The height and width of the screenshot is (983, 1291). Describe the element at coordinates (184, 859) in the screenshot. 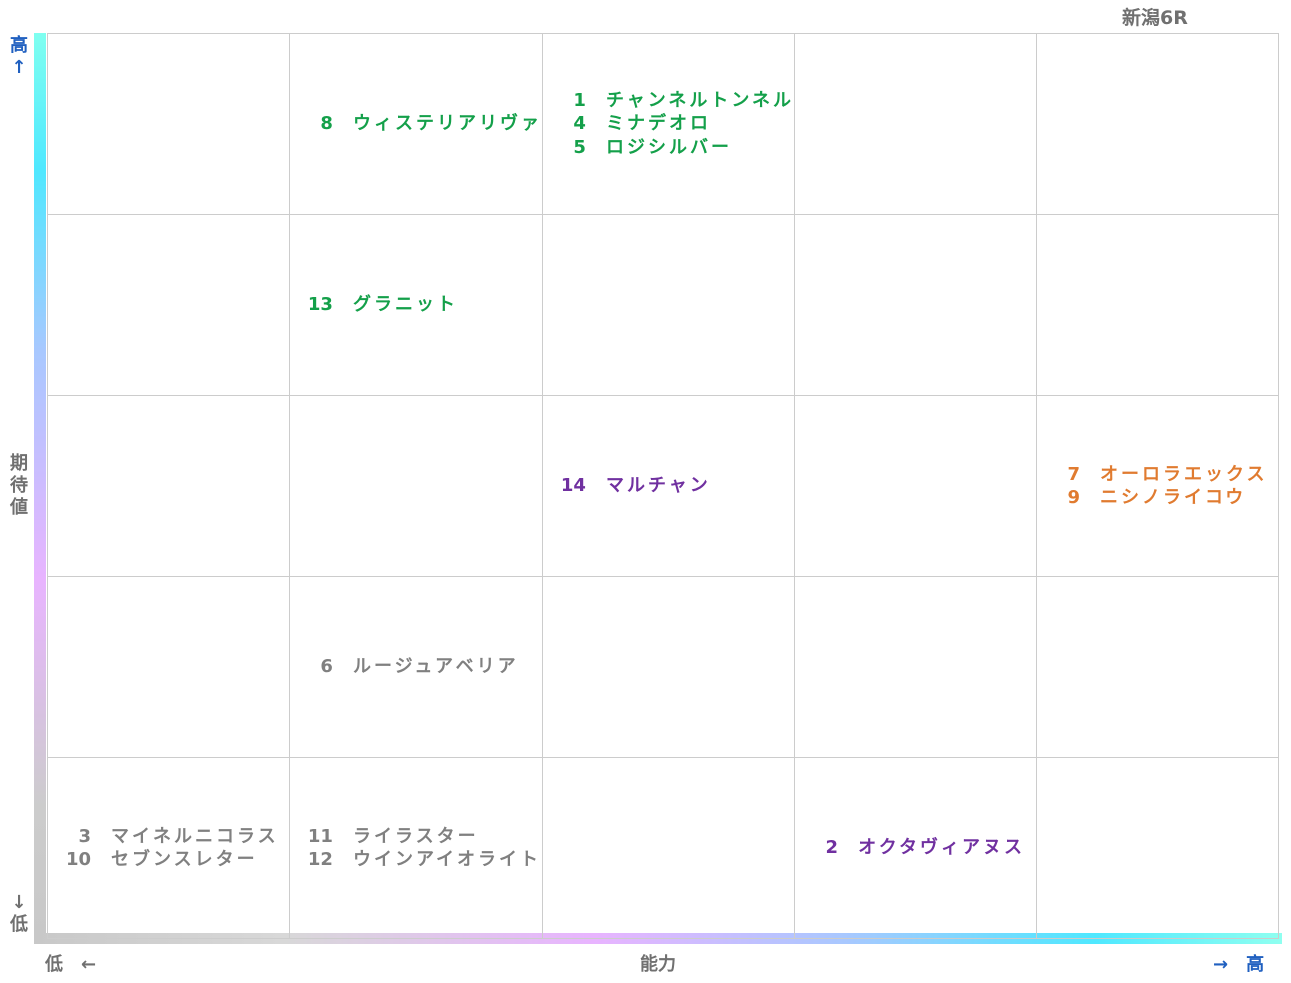

I see `entry-name: セブンスレター` at that location.